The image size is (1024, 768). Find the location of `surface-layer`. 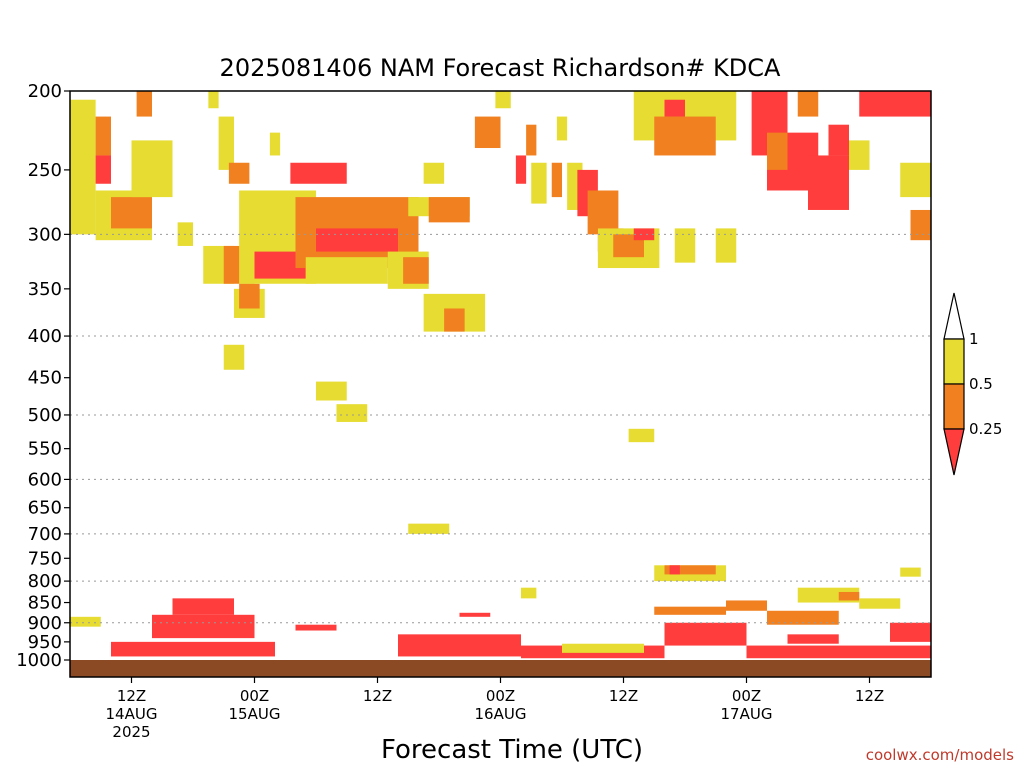

surface-layer is located at coordinates (500, 668).